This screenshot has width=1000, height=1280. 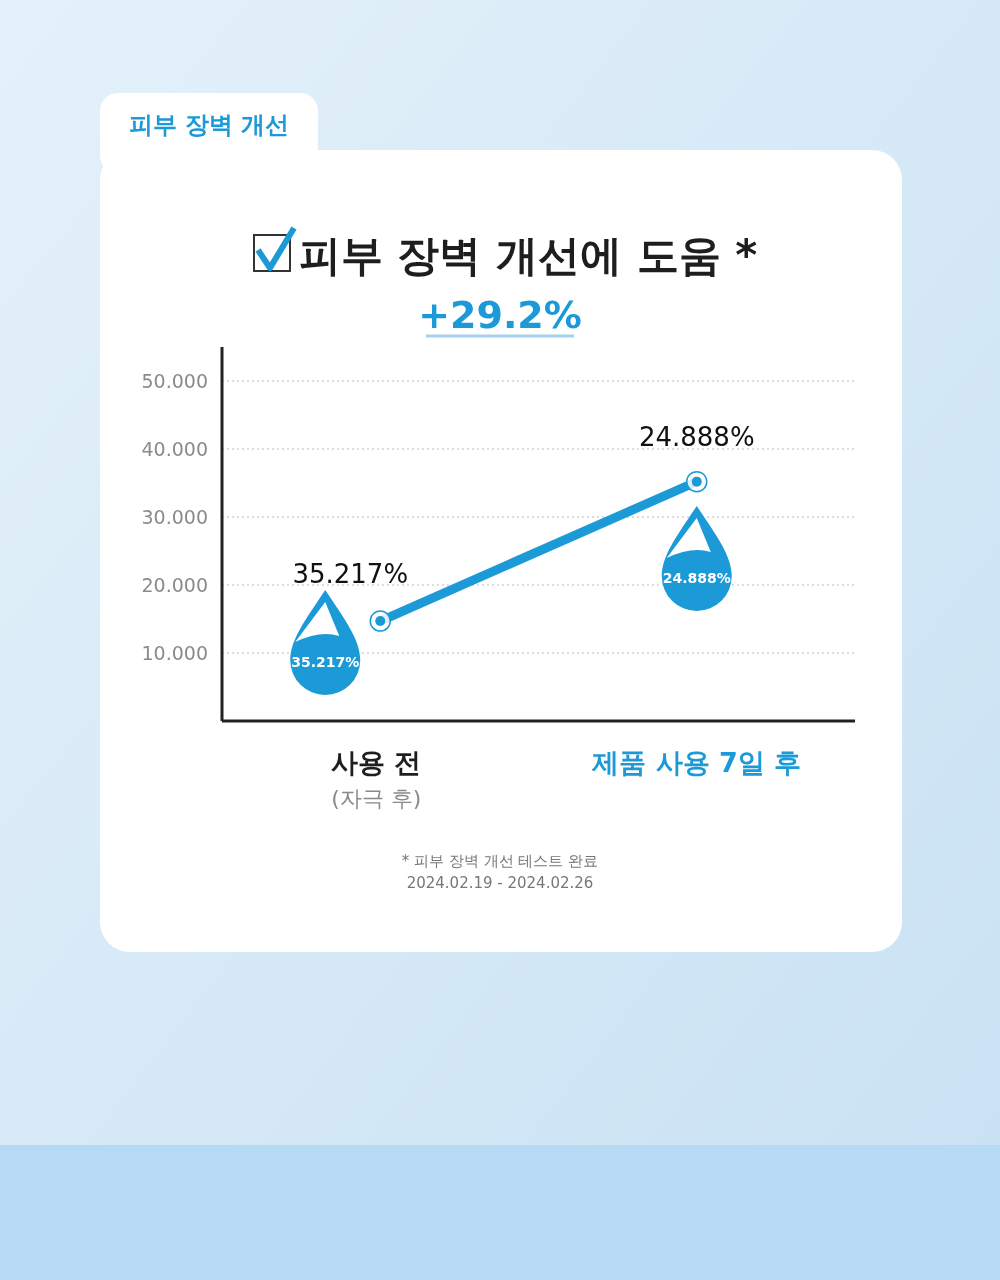 I want to click on text: * 피부 장벽 개선 테스트 완료, so click(x=500, y=861).